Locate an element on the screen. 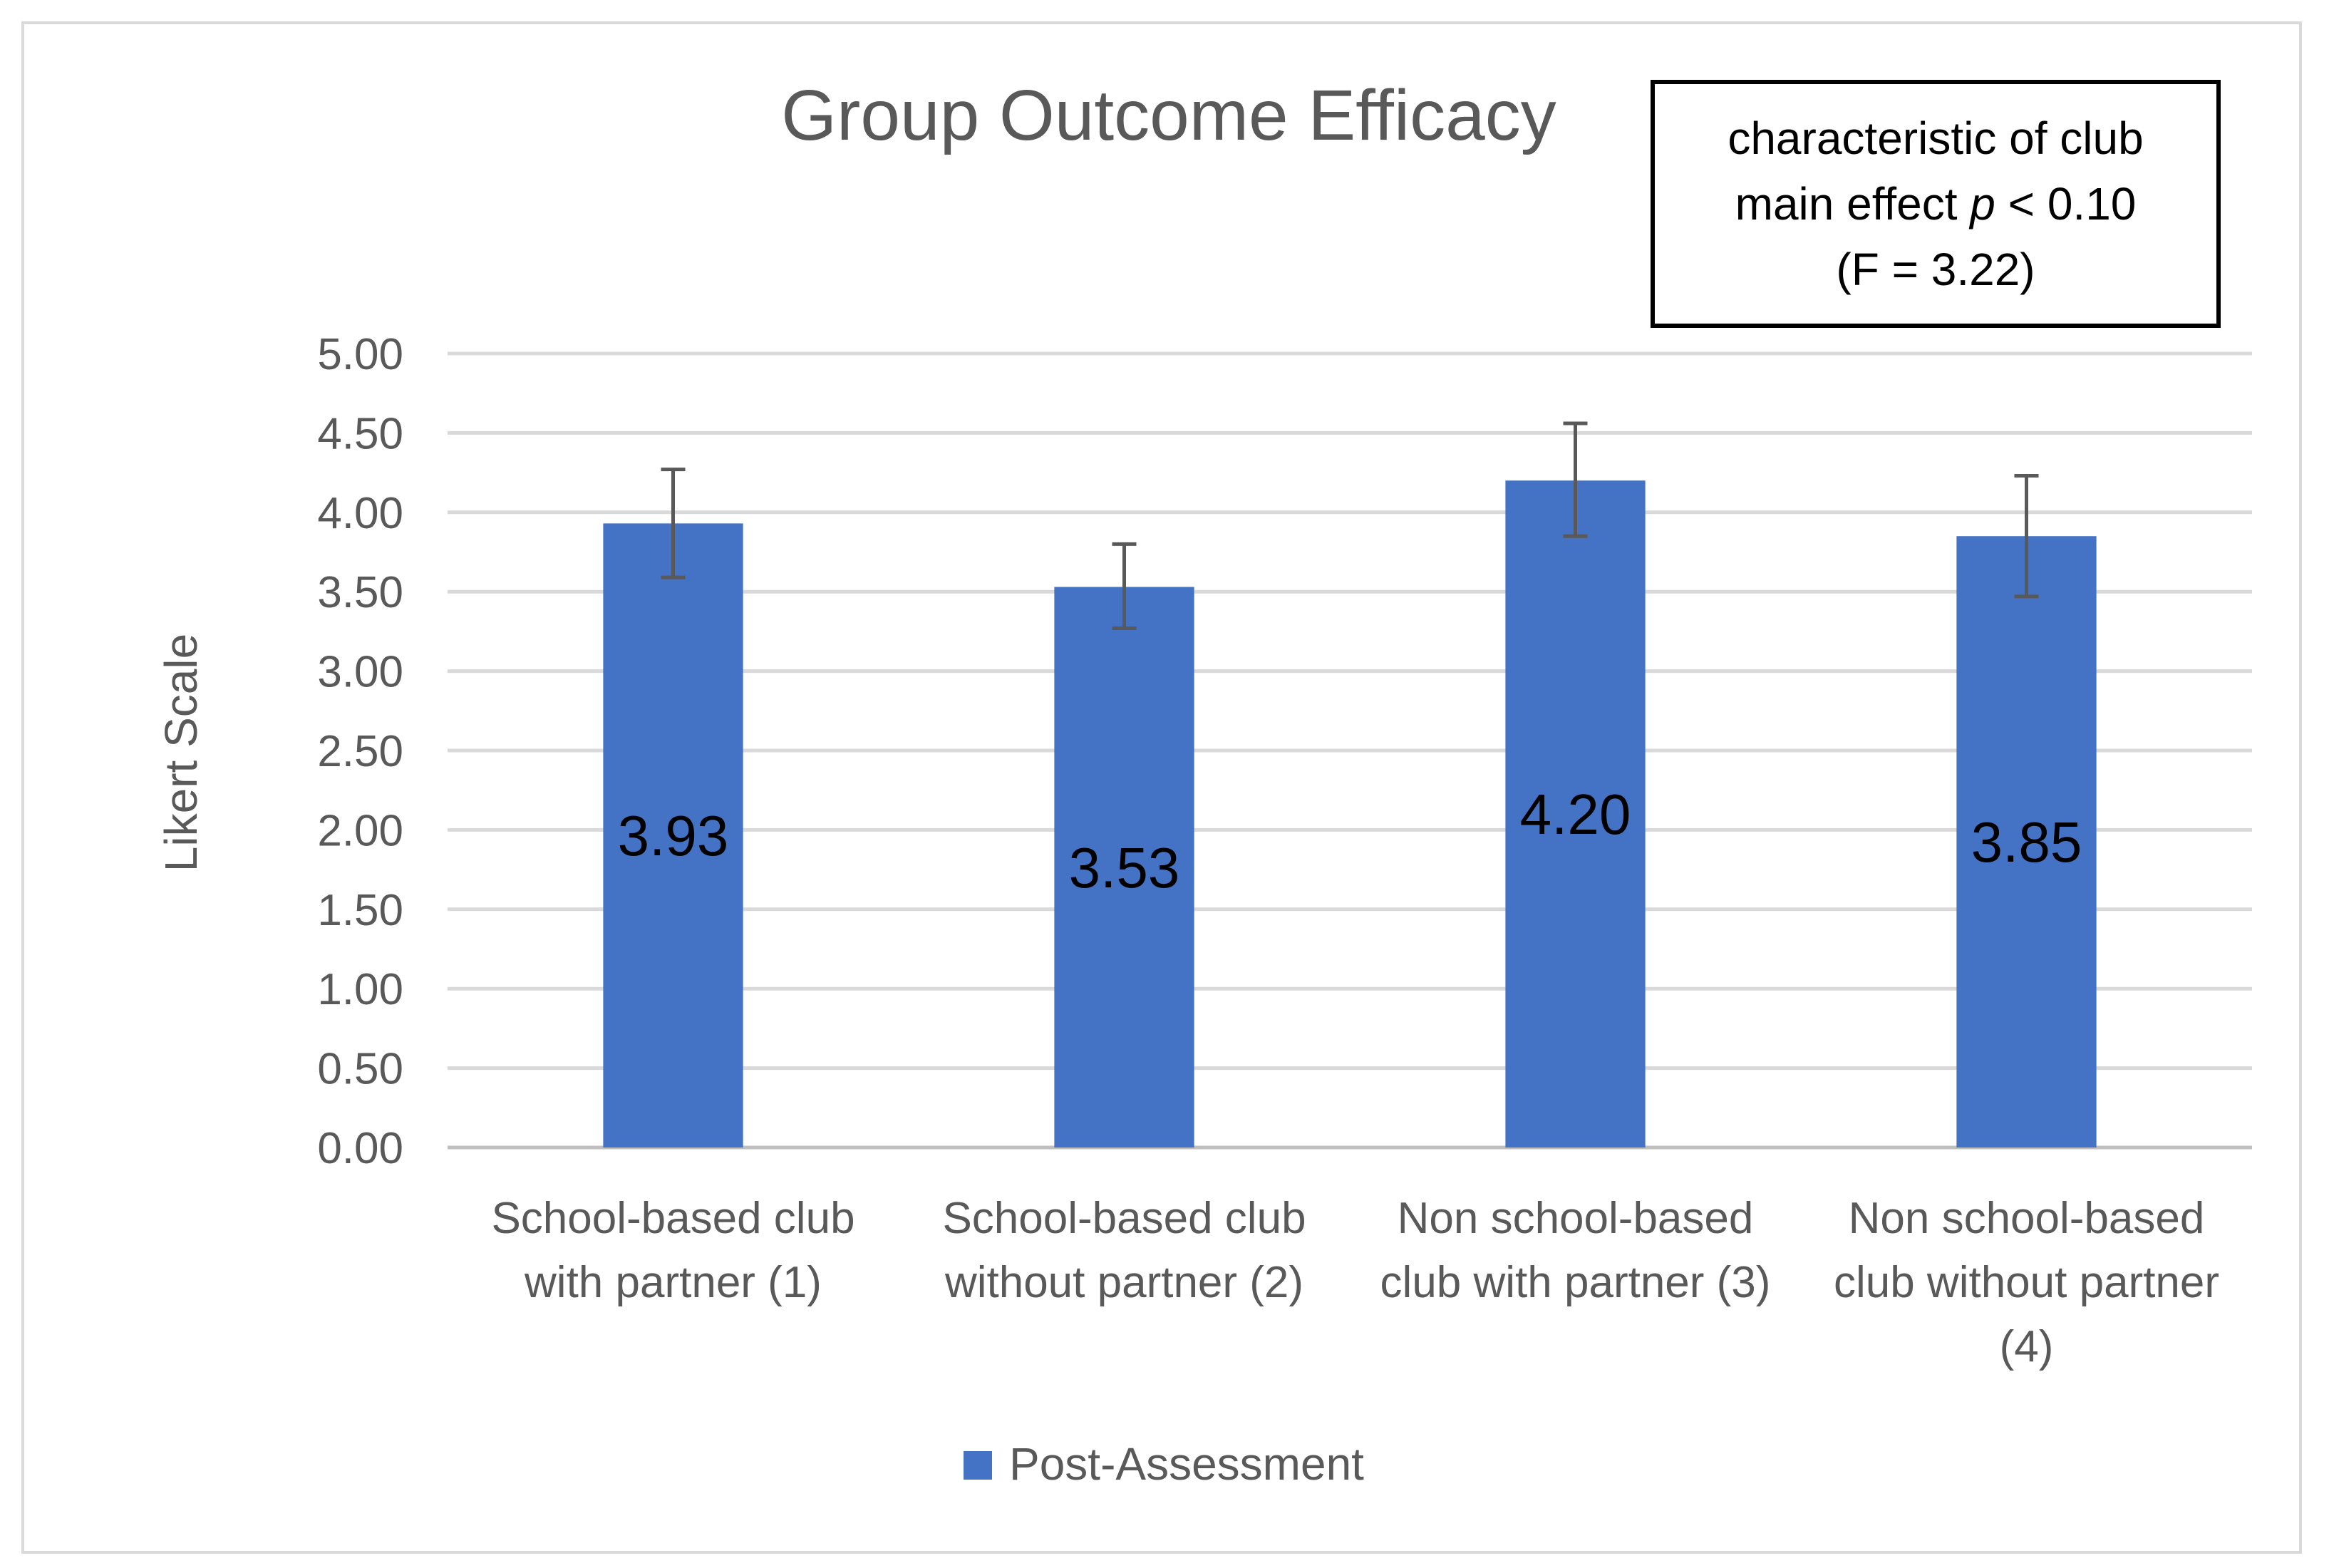 This screenshot has height=1568, width=2329. annotation-line-3: (F = 3.22) is located at coordinates (1936, 269).